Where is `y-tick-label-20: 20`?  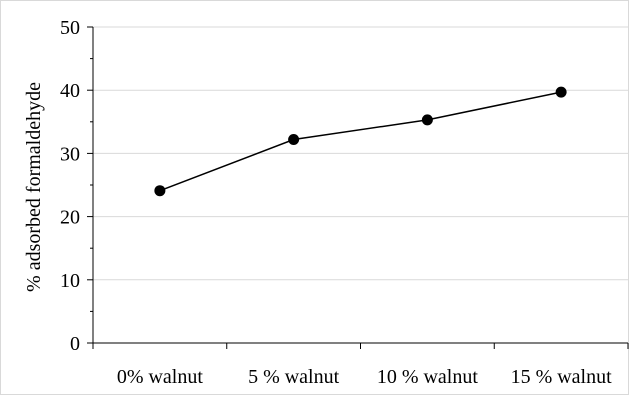
y-tick-label-20: 20 is located at coordinates (70, 218).